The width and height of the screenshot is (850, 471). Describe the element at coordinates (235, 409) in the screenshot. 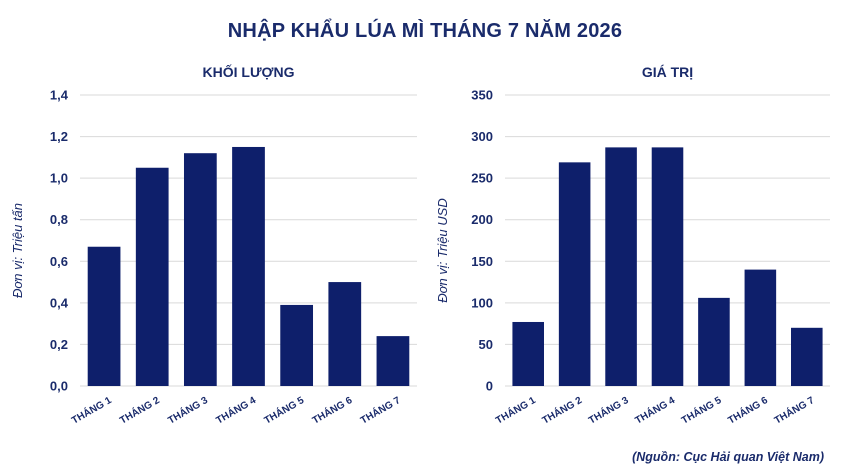

I see `volume-x-tick-label: THÁNG 4` at that location.